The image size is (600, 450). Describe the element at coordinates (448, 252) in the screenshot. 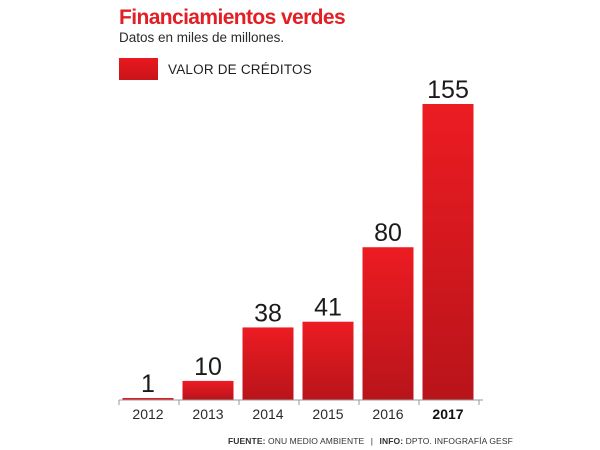

I see `bar-2017` at that location.